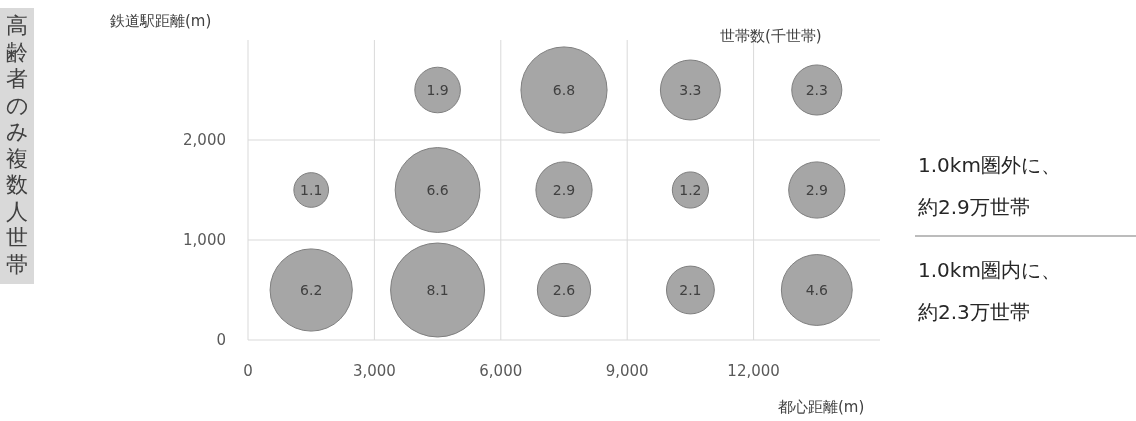 The width and height of the screenshot is (1136, 421). What do you see at coordinates (221, 340) in the screenshot?
I see `y-tick-label: 0` at bounding box center [221, 340].